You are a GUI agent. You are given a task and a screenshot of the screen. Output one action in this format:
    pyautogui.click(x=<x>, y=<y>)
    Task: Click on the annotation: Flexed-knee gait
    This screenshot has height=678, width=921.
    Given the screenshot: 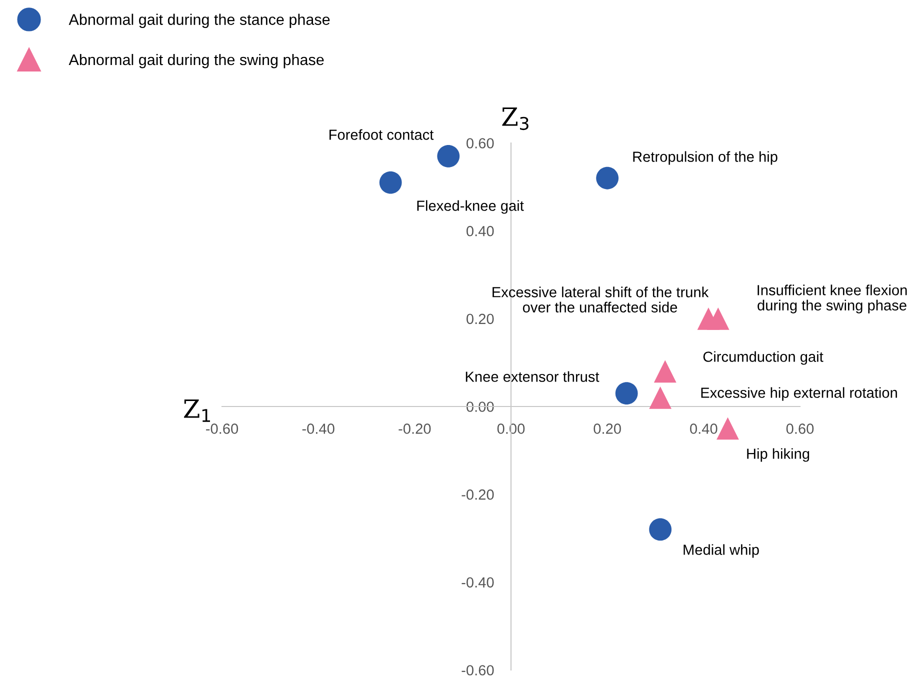 What is the action you would take?
    pyautogui.click(x=470, y=207)
    